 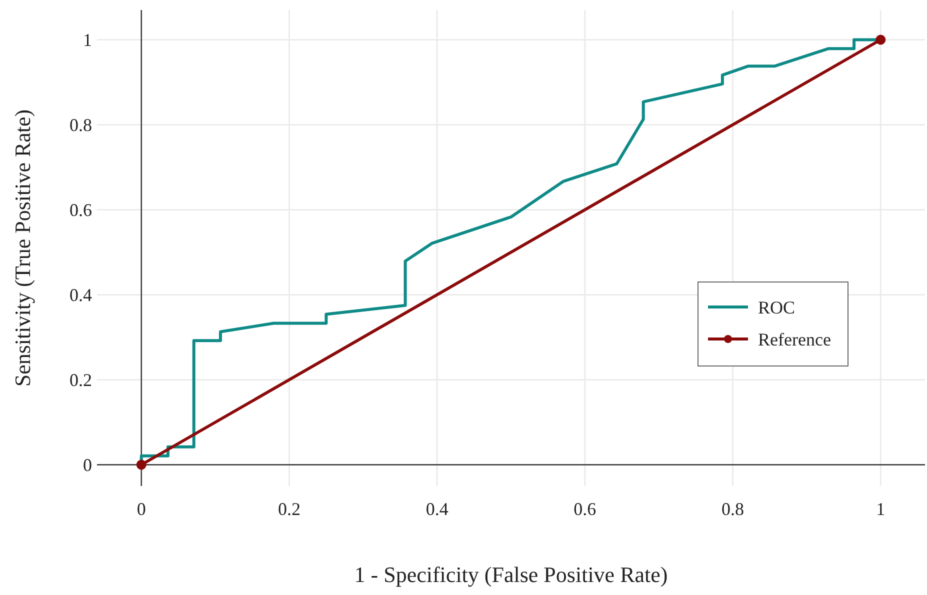 What do you see at coordinates (733, 509) in the screenshot?
I see `x-tick-label: 0.8` at bounding box center [733, 509].